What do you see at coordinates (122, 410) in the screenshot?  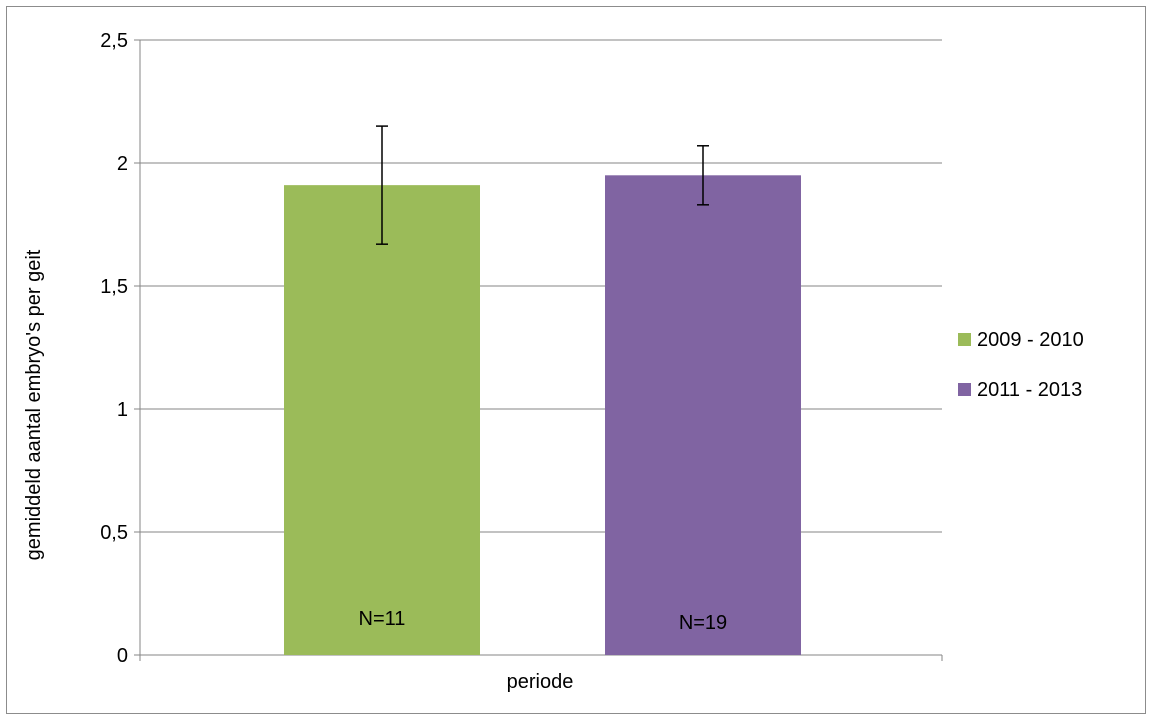 I see `y-tick-label: 1` at bounding box center [122, 410].